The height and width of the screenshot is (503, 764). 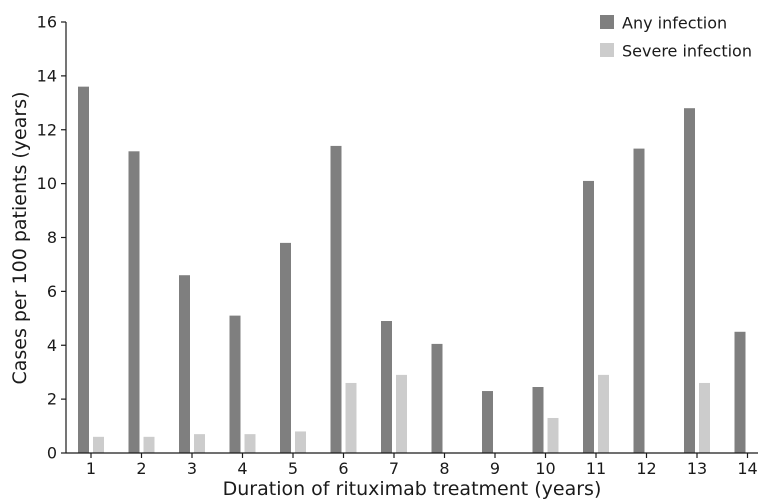 What do you see at coordinates (495, 468) in the screenshot?
I see `x-tick-label-9: 9` at bounding box center [495, 468].